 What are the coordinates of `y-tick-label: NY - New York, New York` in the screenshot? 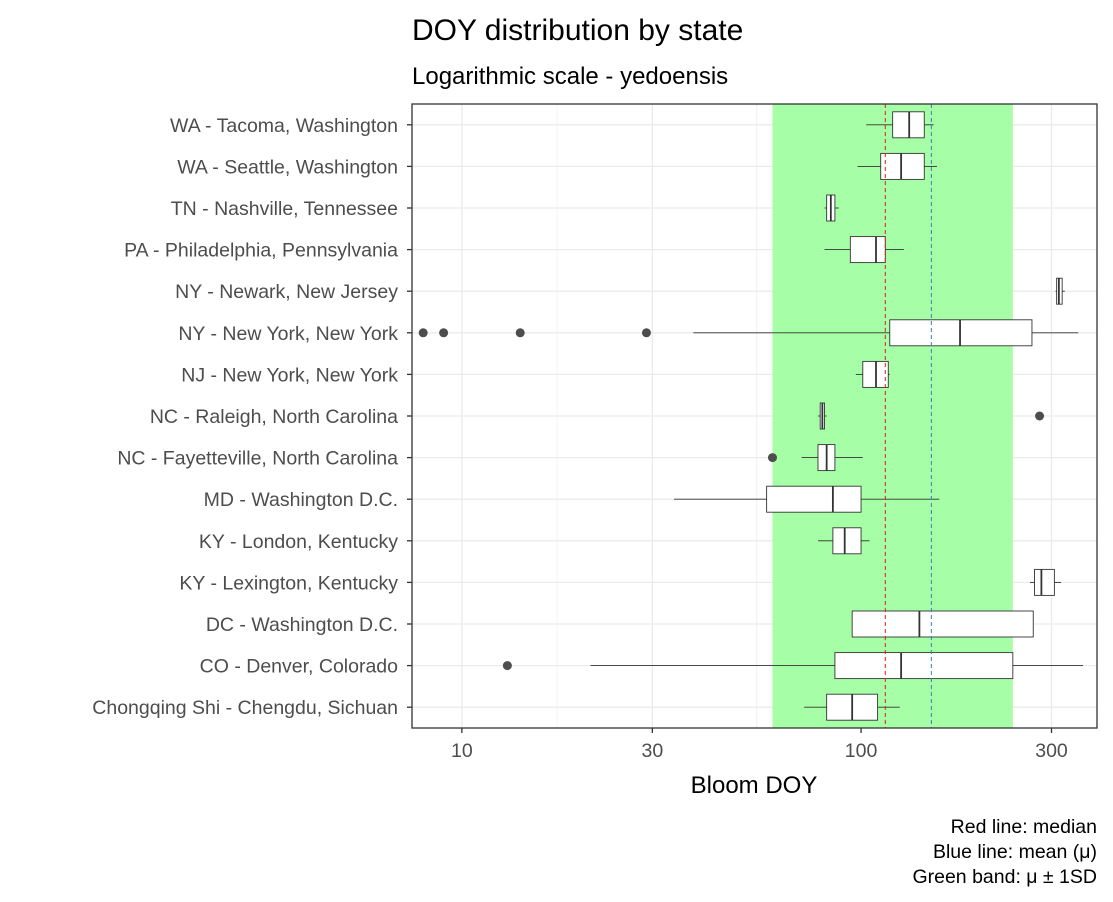 It's located at (288, 334).